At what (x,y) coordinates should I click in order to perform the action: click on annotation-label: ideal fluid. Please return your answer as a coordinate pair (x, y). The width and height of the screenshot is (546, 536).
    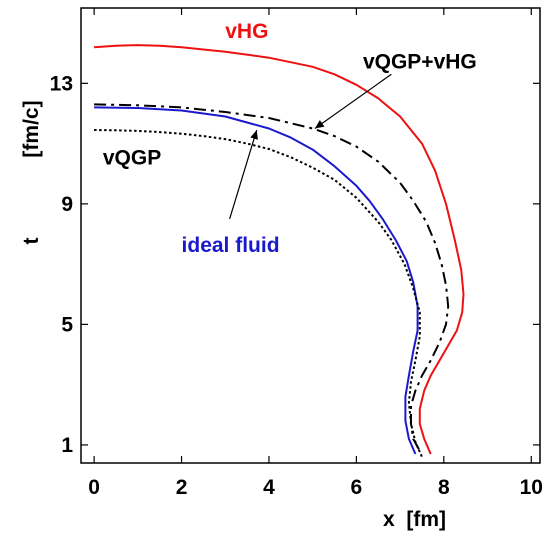
    Looking at the image, I should click on (231, 245).